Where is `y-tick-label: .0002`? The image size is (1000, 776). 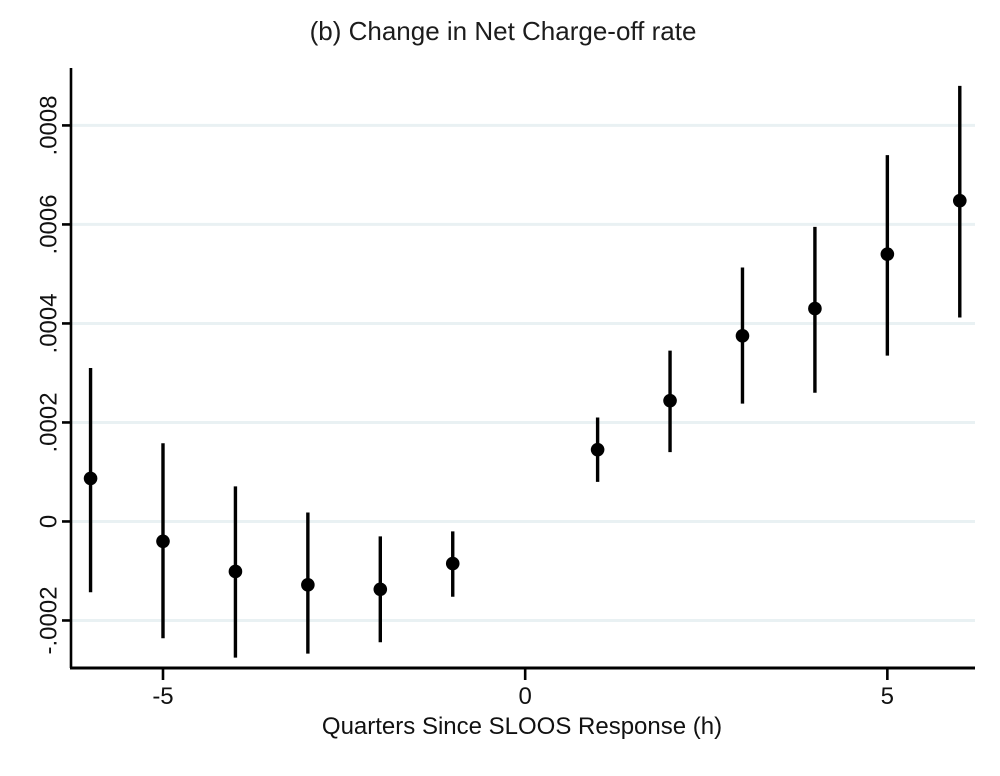
y-tick-label: .0002 is located at coordinates (48, 422).